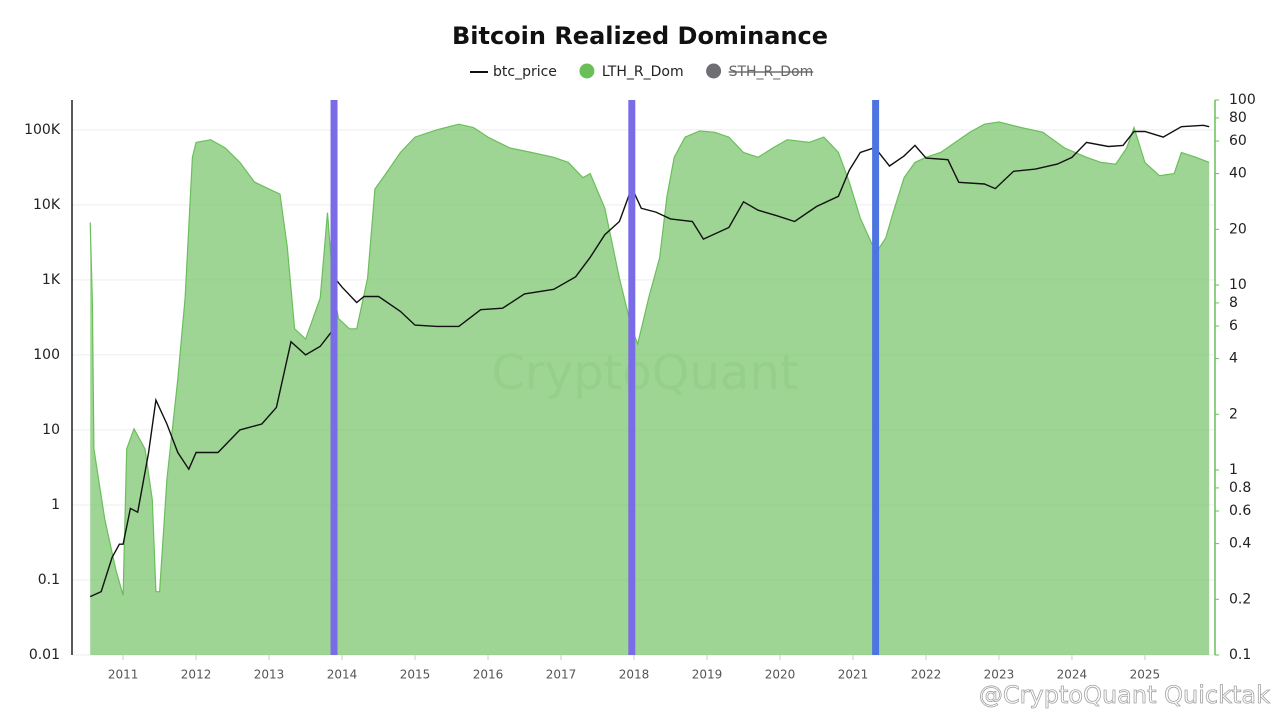 The height and width of the screenshot is (720, 1280). I want to click on y2-tick-label: 100, so click(1242, 100).